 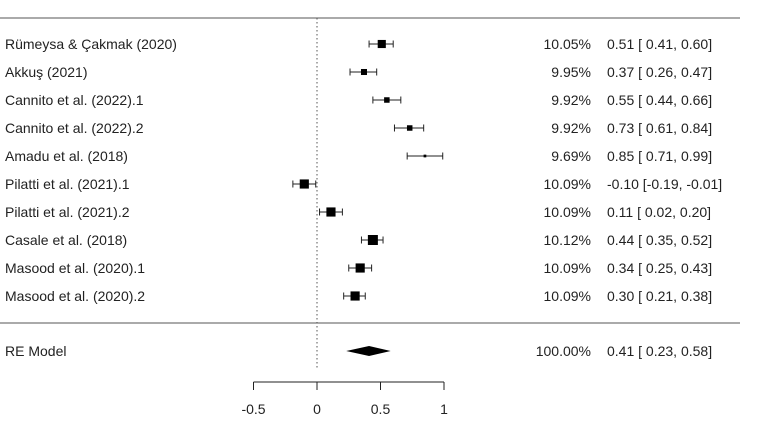 What do you see at coordinates (317, 409) in the screenshot?
I see `x-tick-label: 0` at bounding box center [317, 409].